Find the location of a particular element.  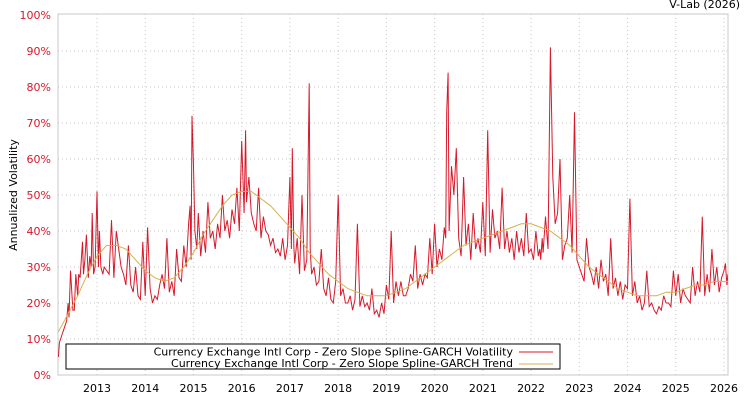

legend-box is located at coordinates (313, 356).